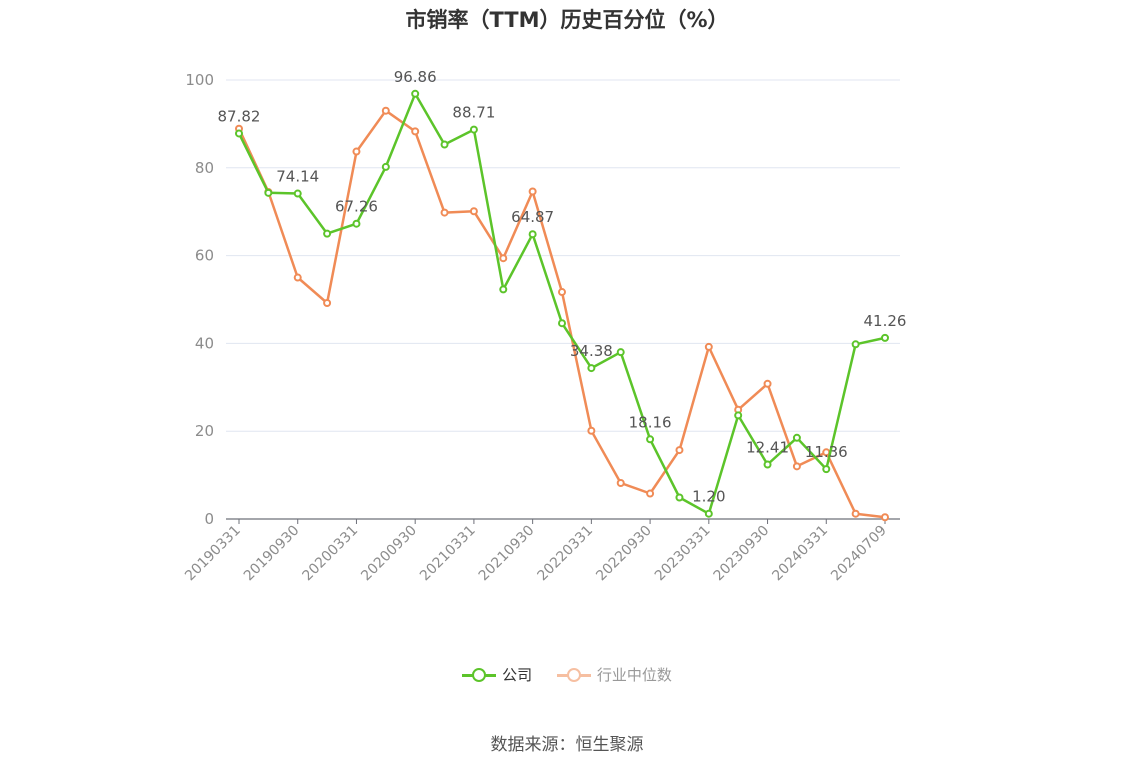 The width and height of the screenshot is (1134, 766). I want to click on legend-label-industry-median: 行业中位数, so click(634, 675).